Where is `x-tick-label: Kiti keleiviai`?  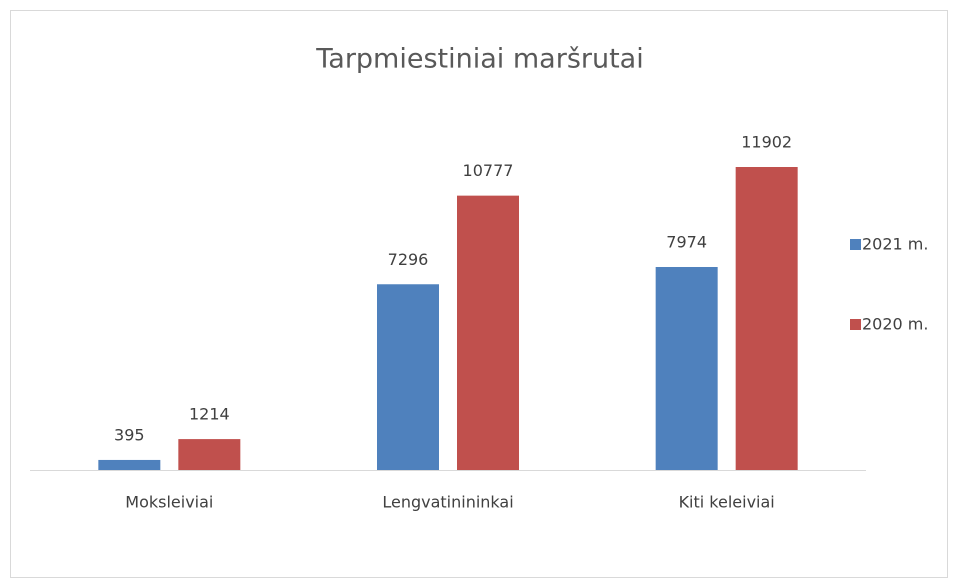
x-tick-label: Kiti keleiviai is located at coordinates (727, 502).